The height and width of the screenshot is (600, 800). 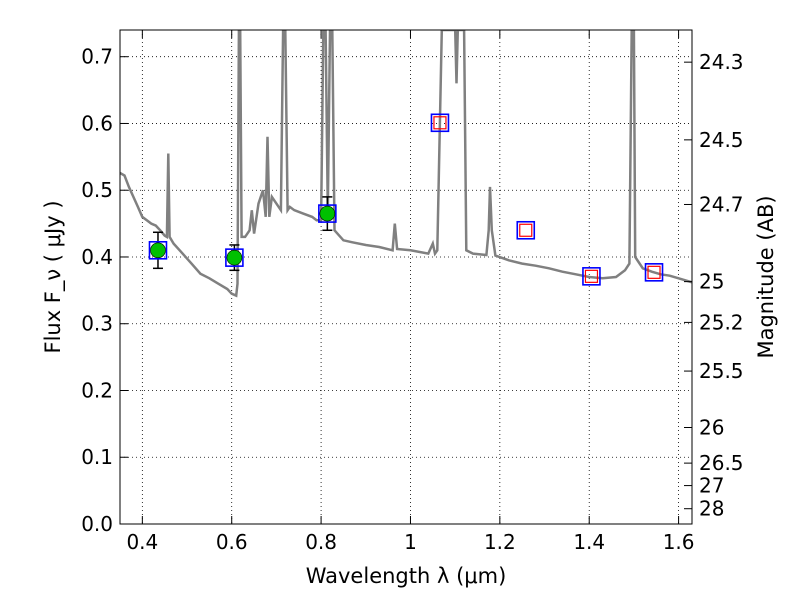 What do you see at coordinates (142, 542) in the screenshot?
I see `x-tick-label: 0.4` at bounding box center [142, 542].